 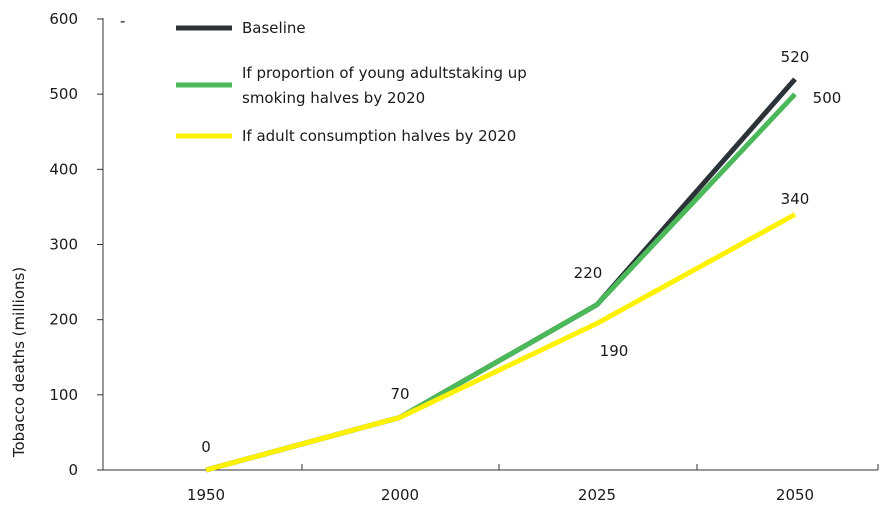 I want to click on data-label-1950: 0, so click(x=206, y=447).